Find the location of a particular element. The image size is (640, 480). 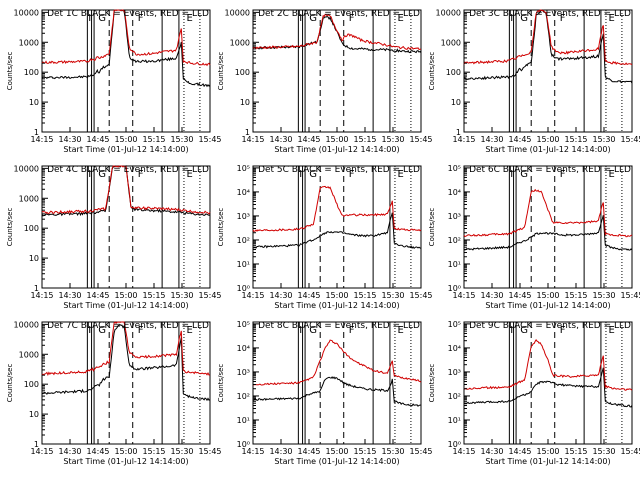

chart-title: Det 4C BLACK = Events, RED = LLD is located at coordinates (128, 170).